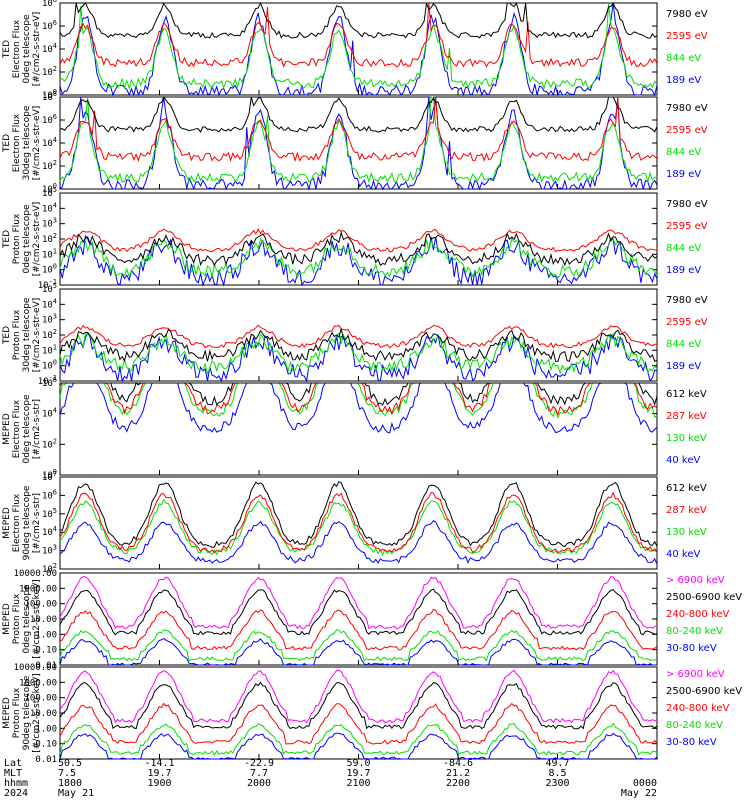  I want to click on y-axis-label-line: [#/cm2-s-str-keV], so click(37, 618).